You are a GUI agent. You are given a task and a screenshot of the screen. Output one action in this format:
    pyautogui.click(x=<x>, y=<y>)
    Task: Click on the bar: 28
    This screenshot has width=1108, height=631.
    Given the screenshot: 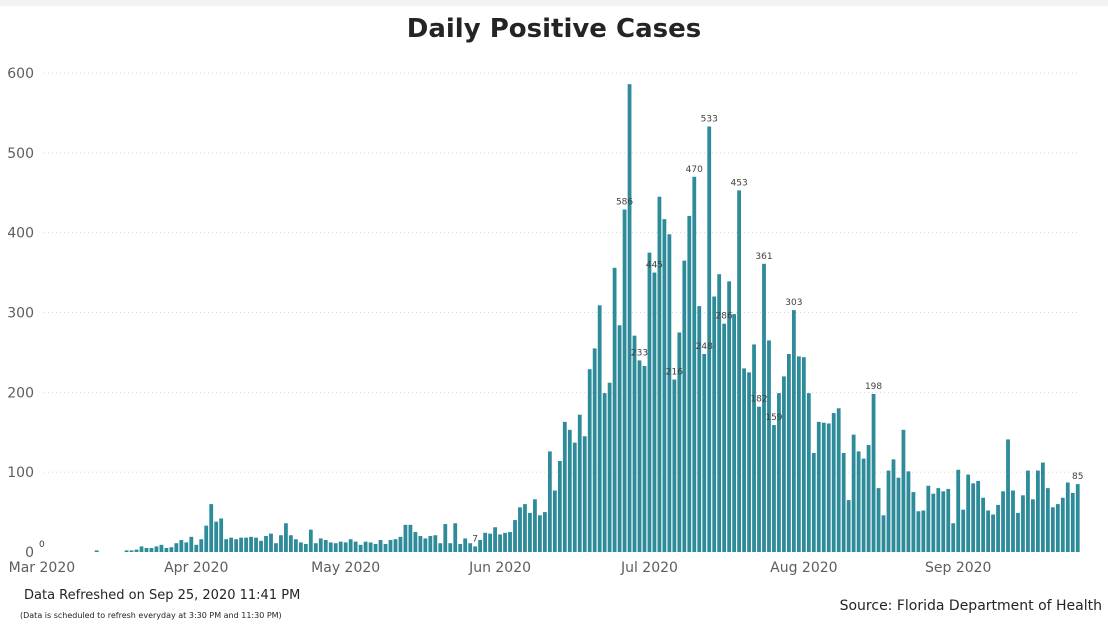 What is the action you would take?
    pyautogui.click(x=310, y=540)
    